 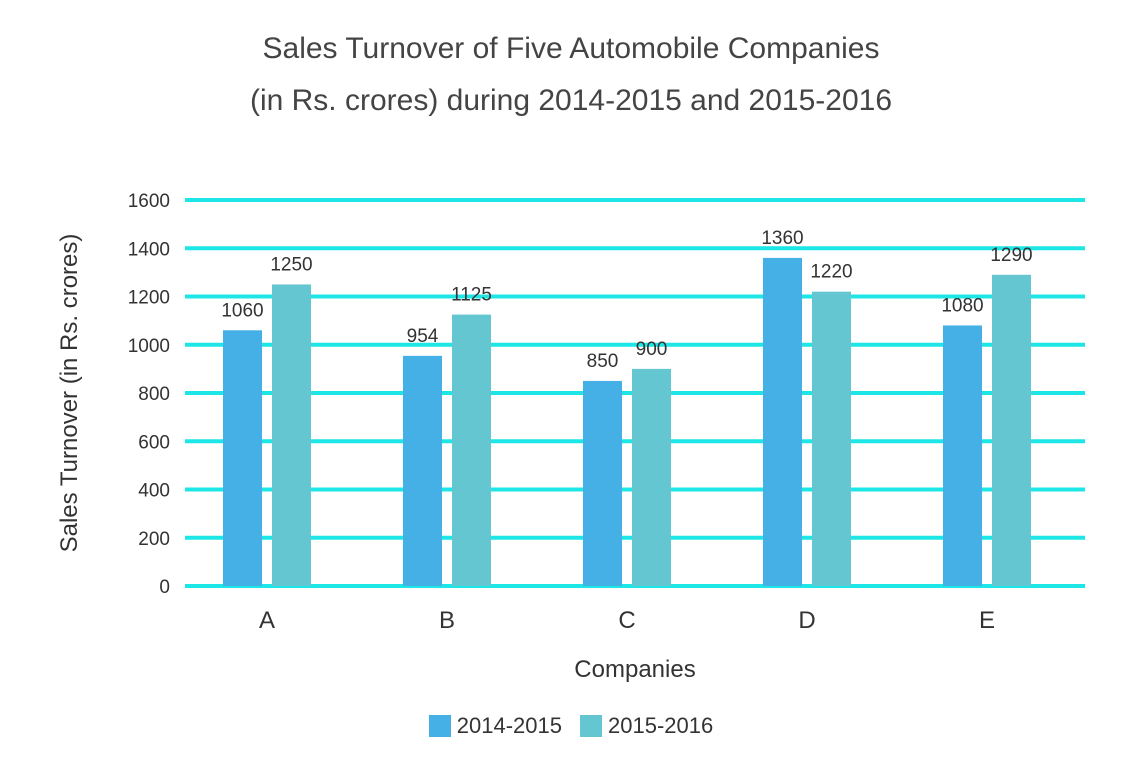 I want to click on legend-item-series-1: 2014-2015, so click(x=495, y=726).